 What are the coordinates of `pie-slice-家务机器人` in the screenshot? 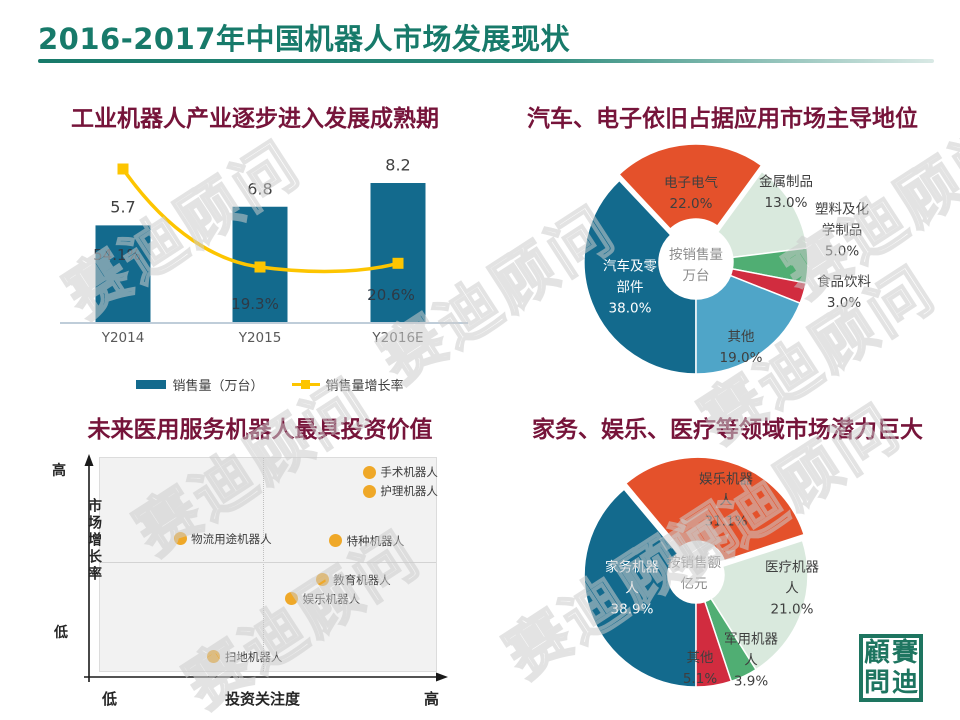 It's located at (640, 588).